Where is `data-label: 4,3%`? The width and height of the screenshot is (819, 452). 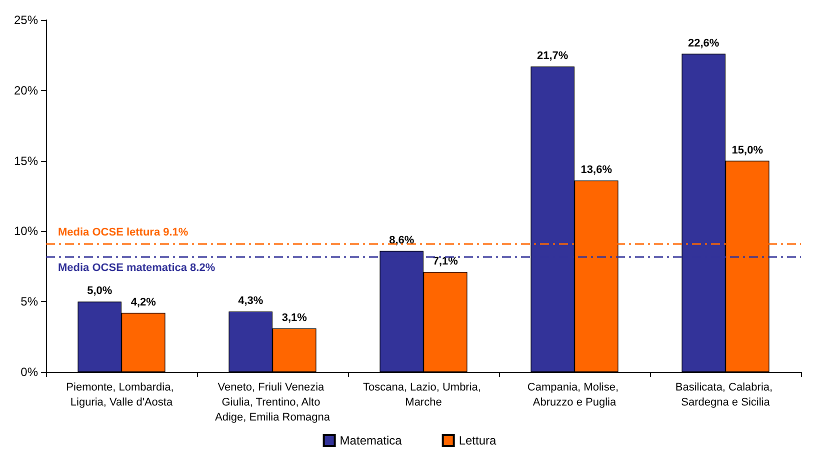
data-label: 4,3% is located at coordinates (251, 300).